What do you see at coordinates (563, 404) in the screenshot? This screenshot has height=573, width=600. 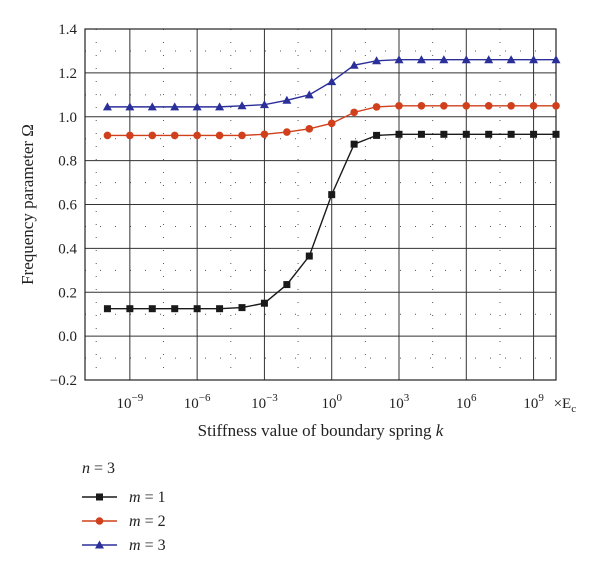 I see `x-unit-text: ×E` at bounding box center [563, 404].